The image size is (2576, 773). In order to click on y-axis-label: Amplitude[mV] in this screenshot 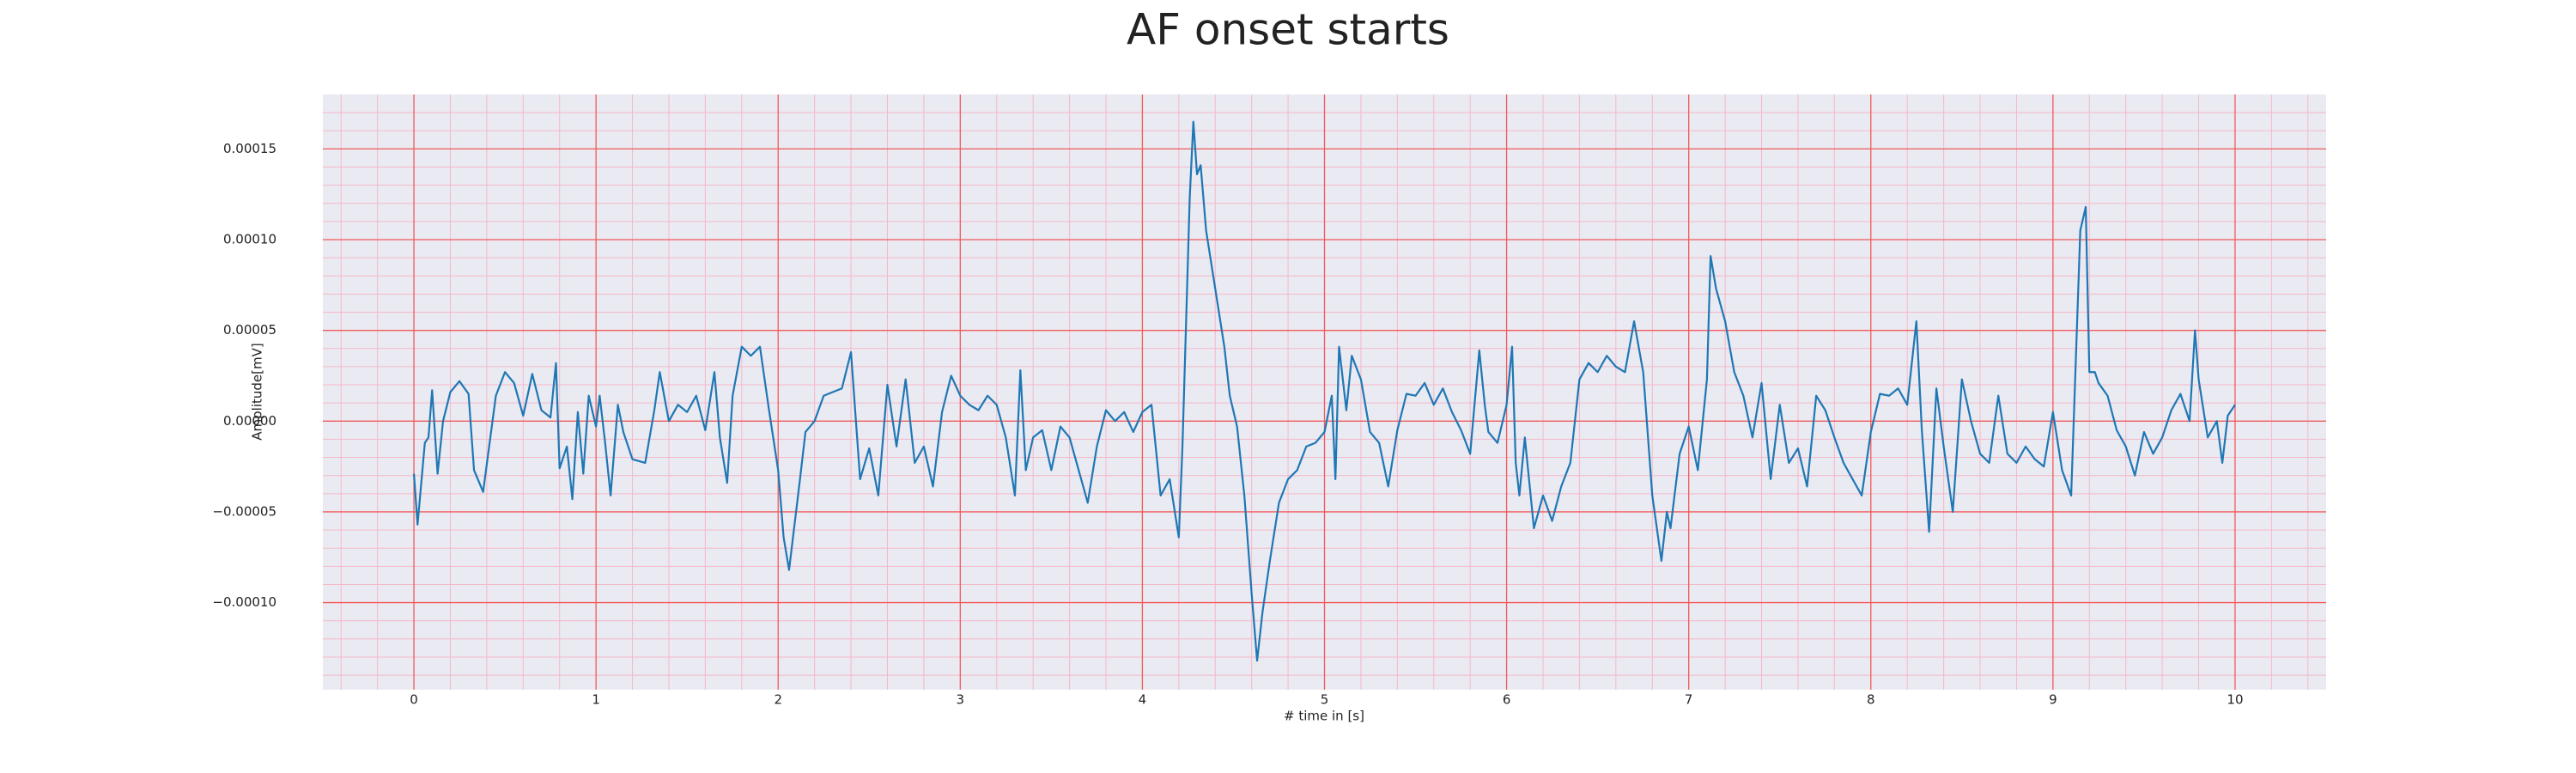, I will do `click(258, 391)`.